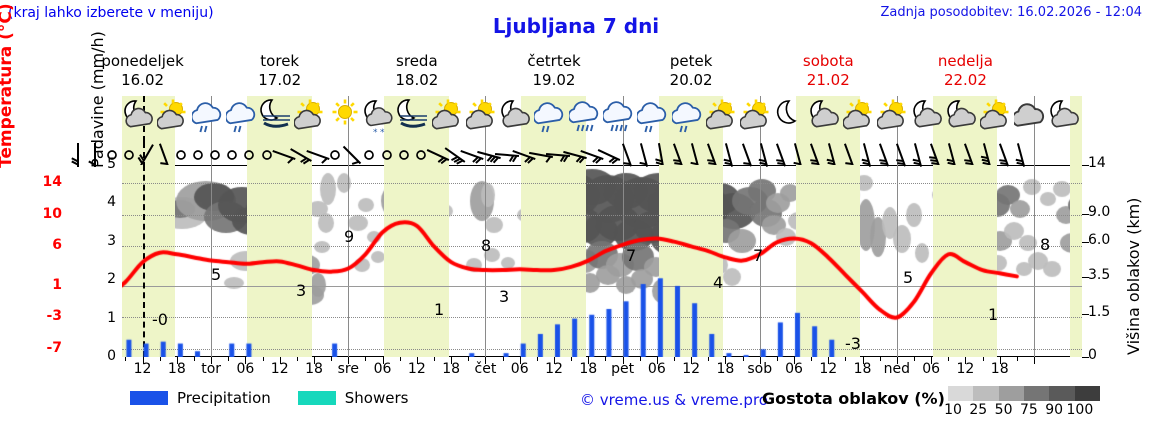  I want to click on temperature-tick-label: 1, so click(57, 284).